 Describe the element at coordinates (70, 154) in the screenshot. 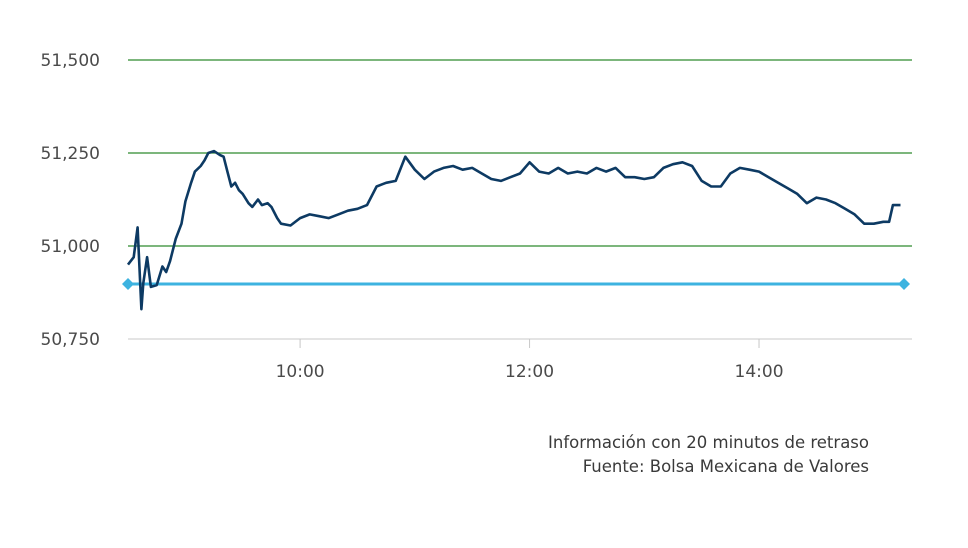

I see `y-tick-label: 51,250` at that location.